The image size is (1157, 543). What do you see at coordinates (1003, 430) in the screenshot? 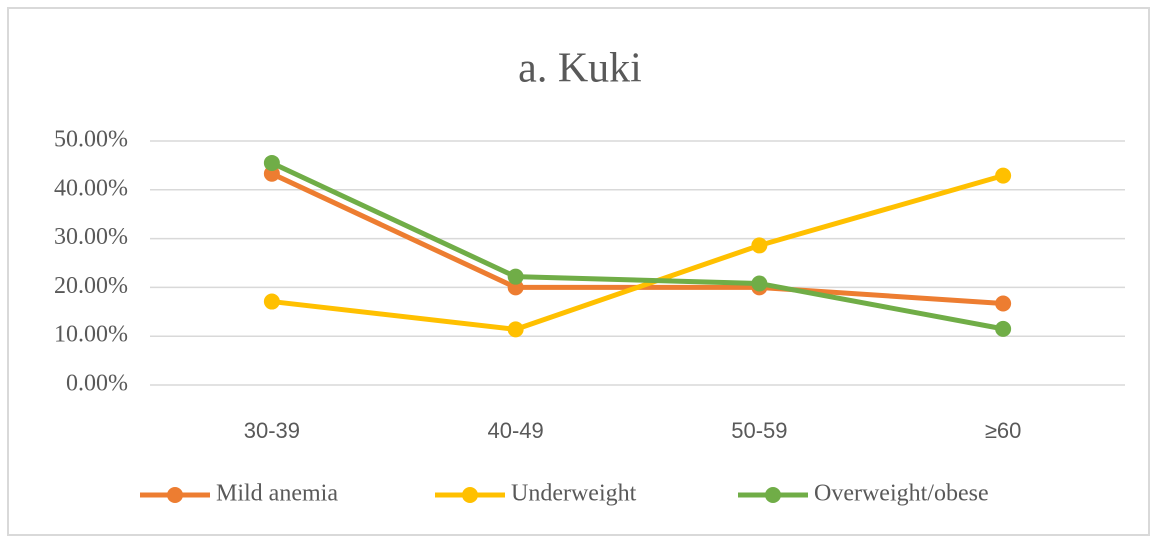
I see `x-tick-label: ≥60` at bounding box center [1003, 430].